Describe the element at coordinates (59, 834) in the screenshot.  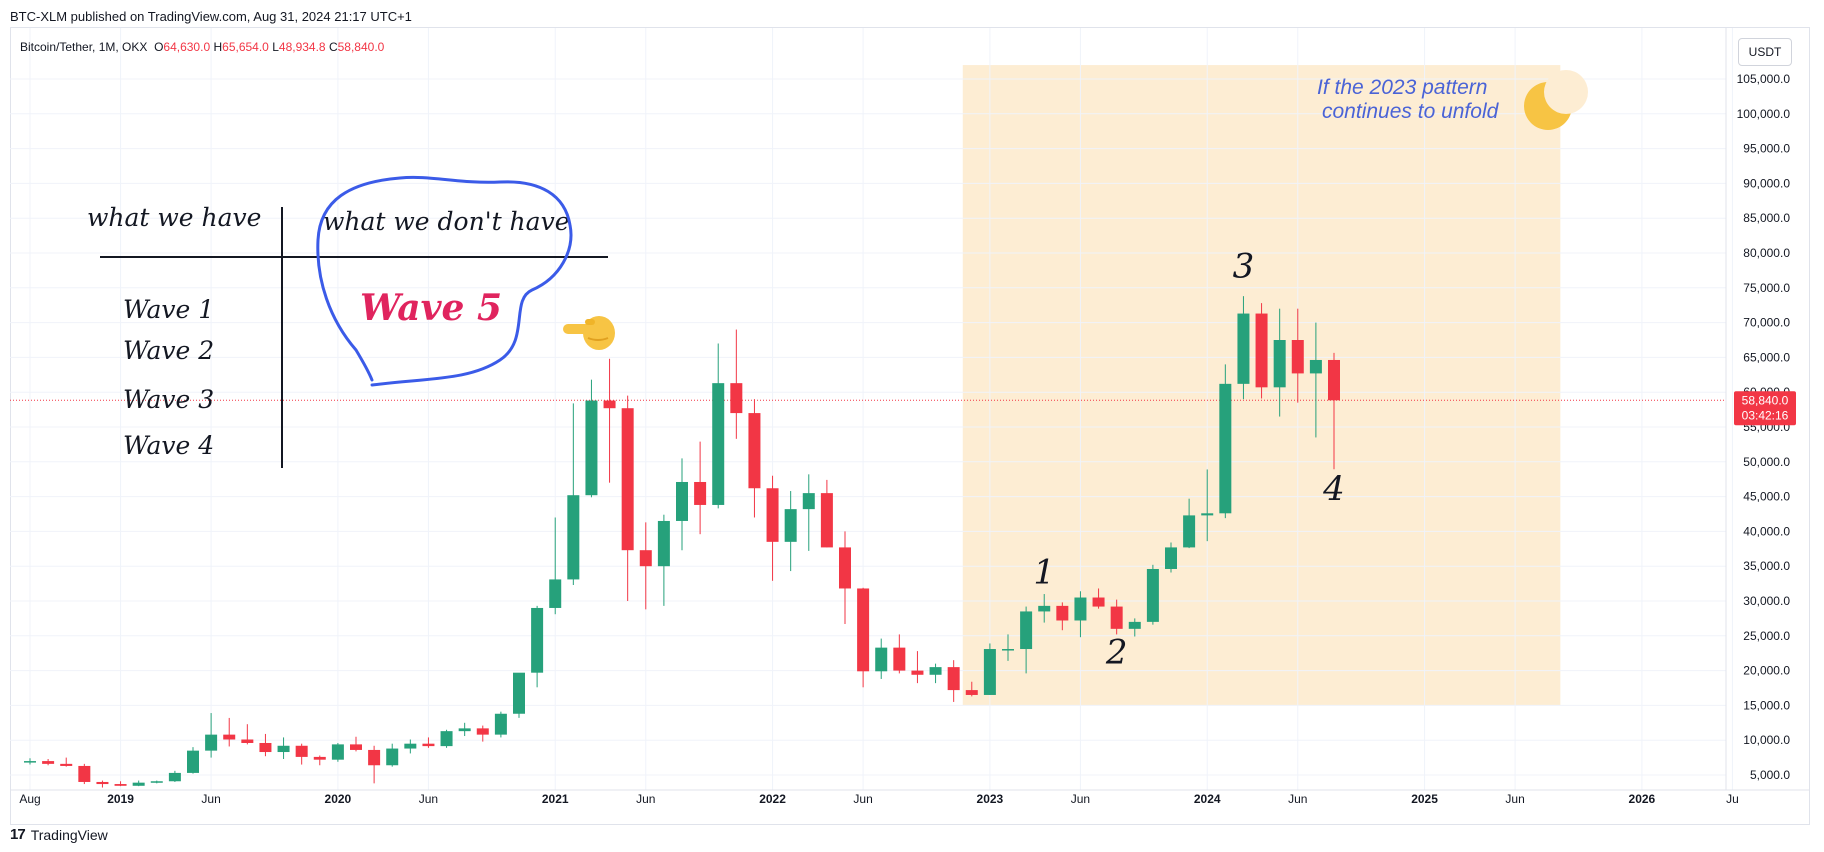
I see `footer-brand: 17 TradingView` at that location.